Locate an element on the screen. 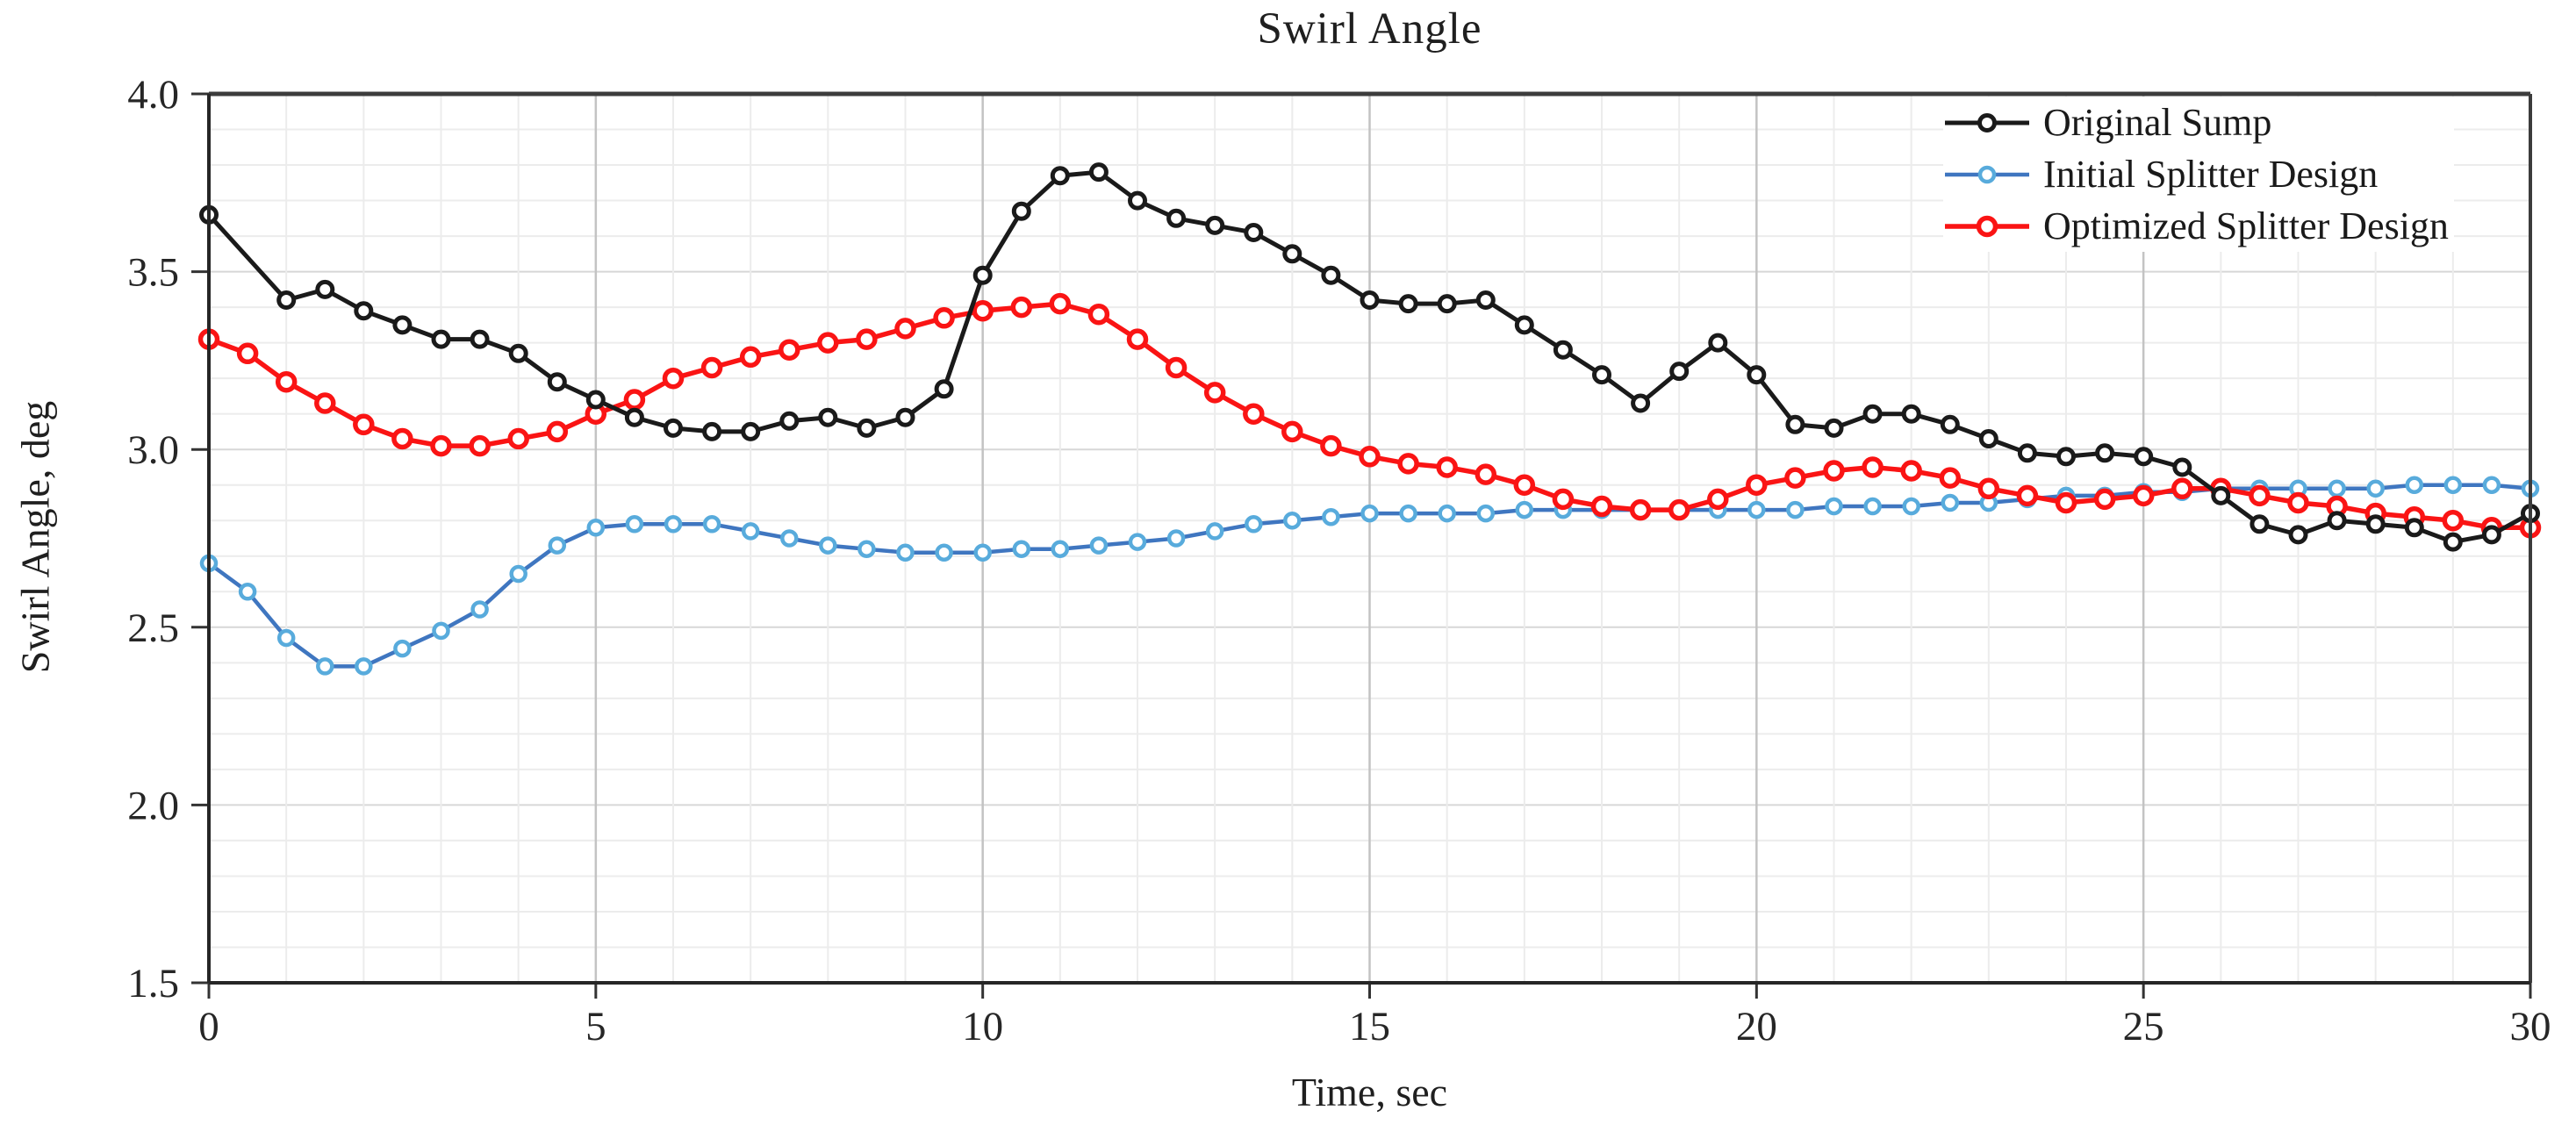  legend-item-optimized-splitter-design: Optimized Splitter Design is located at coordinates (2196, 226).